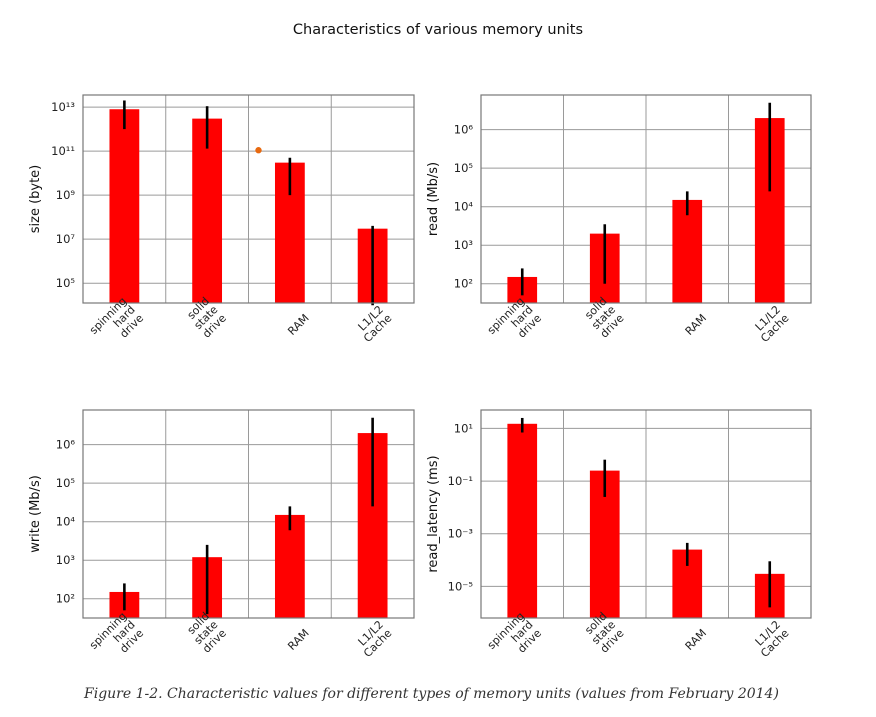 This screenshot has height=717, width=876. Describe the element at coordinates (438, 30) in the screenshot. I see `figure-title: Characteristics of various memory units` at that location.